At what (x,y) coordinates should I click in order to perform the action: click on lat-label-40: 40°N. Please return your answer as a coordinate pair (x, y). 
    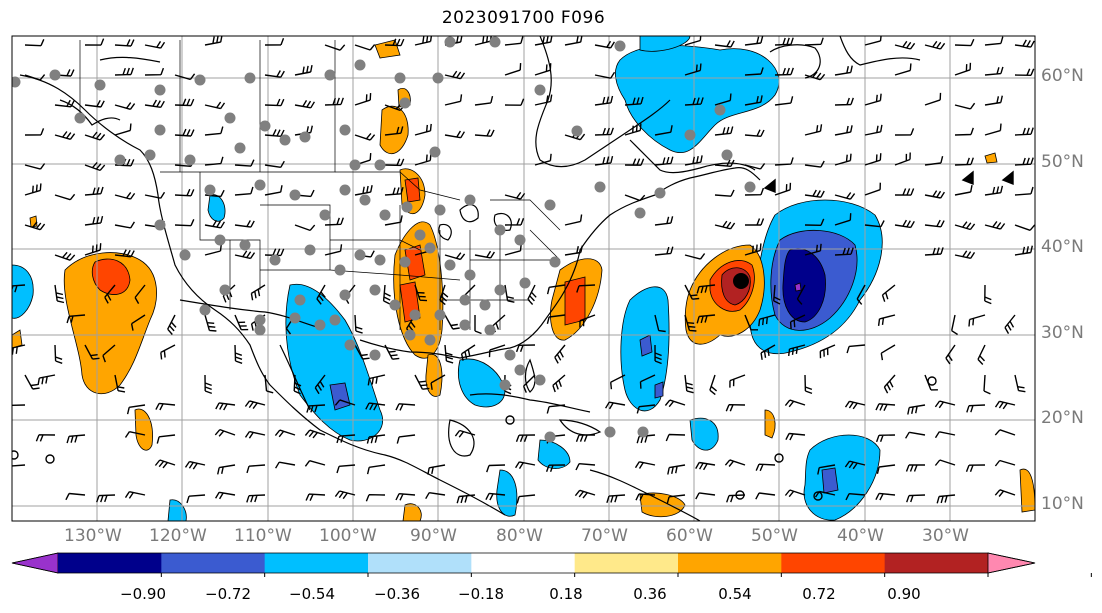
    Looking at the image, I should click on (1062, 247).